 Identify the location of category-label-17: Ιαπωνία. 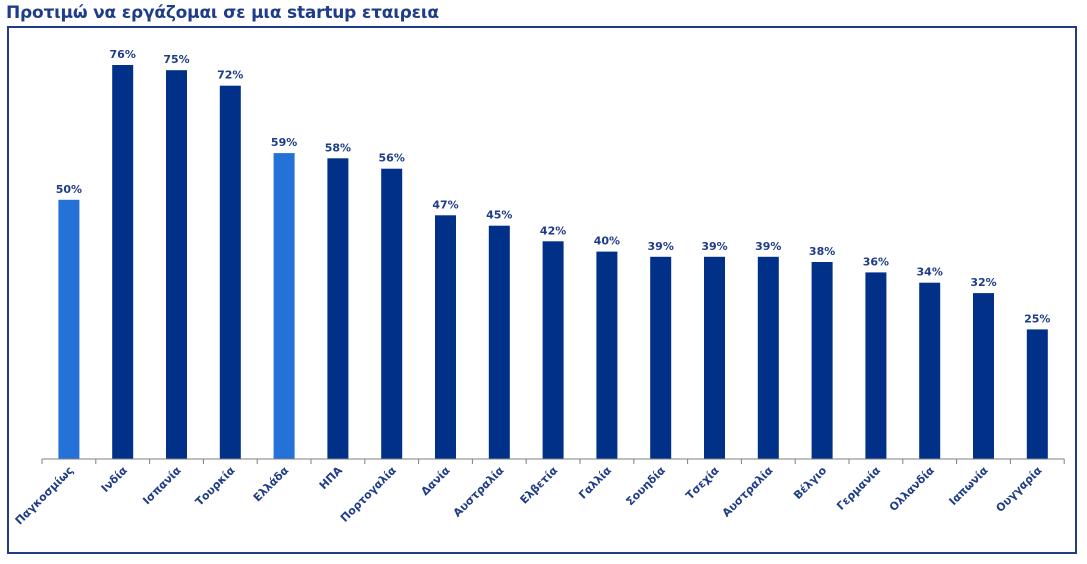
(969, 486).